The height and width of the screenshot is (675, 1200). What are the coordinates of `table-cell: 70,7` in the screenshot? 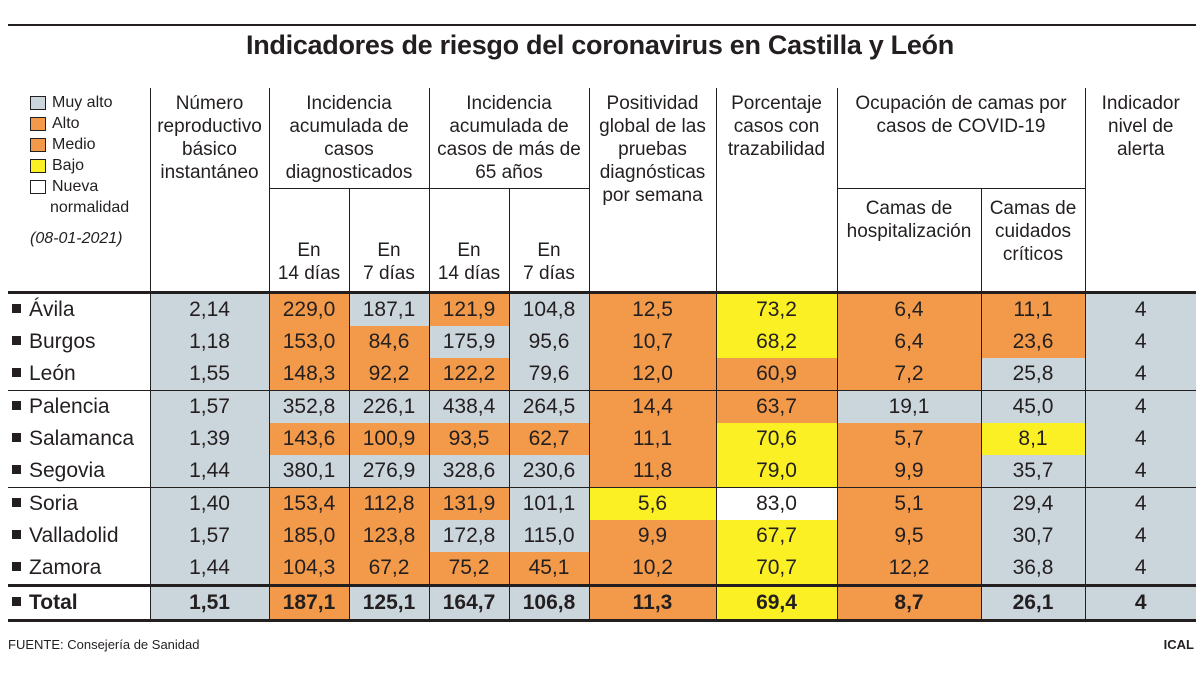 It's located at (777, 569).